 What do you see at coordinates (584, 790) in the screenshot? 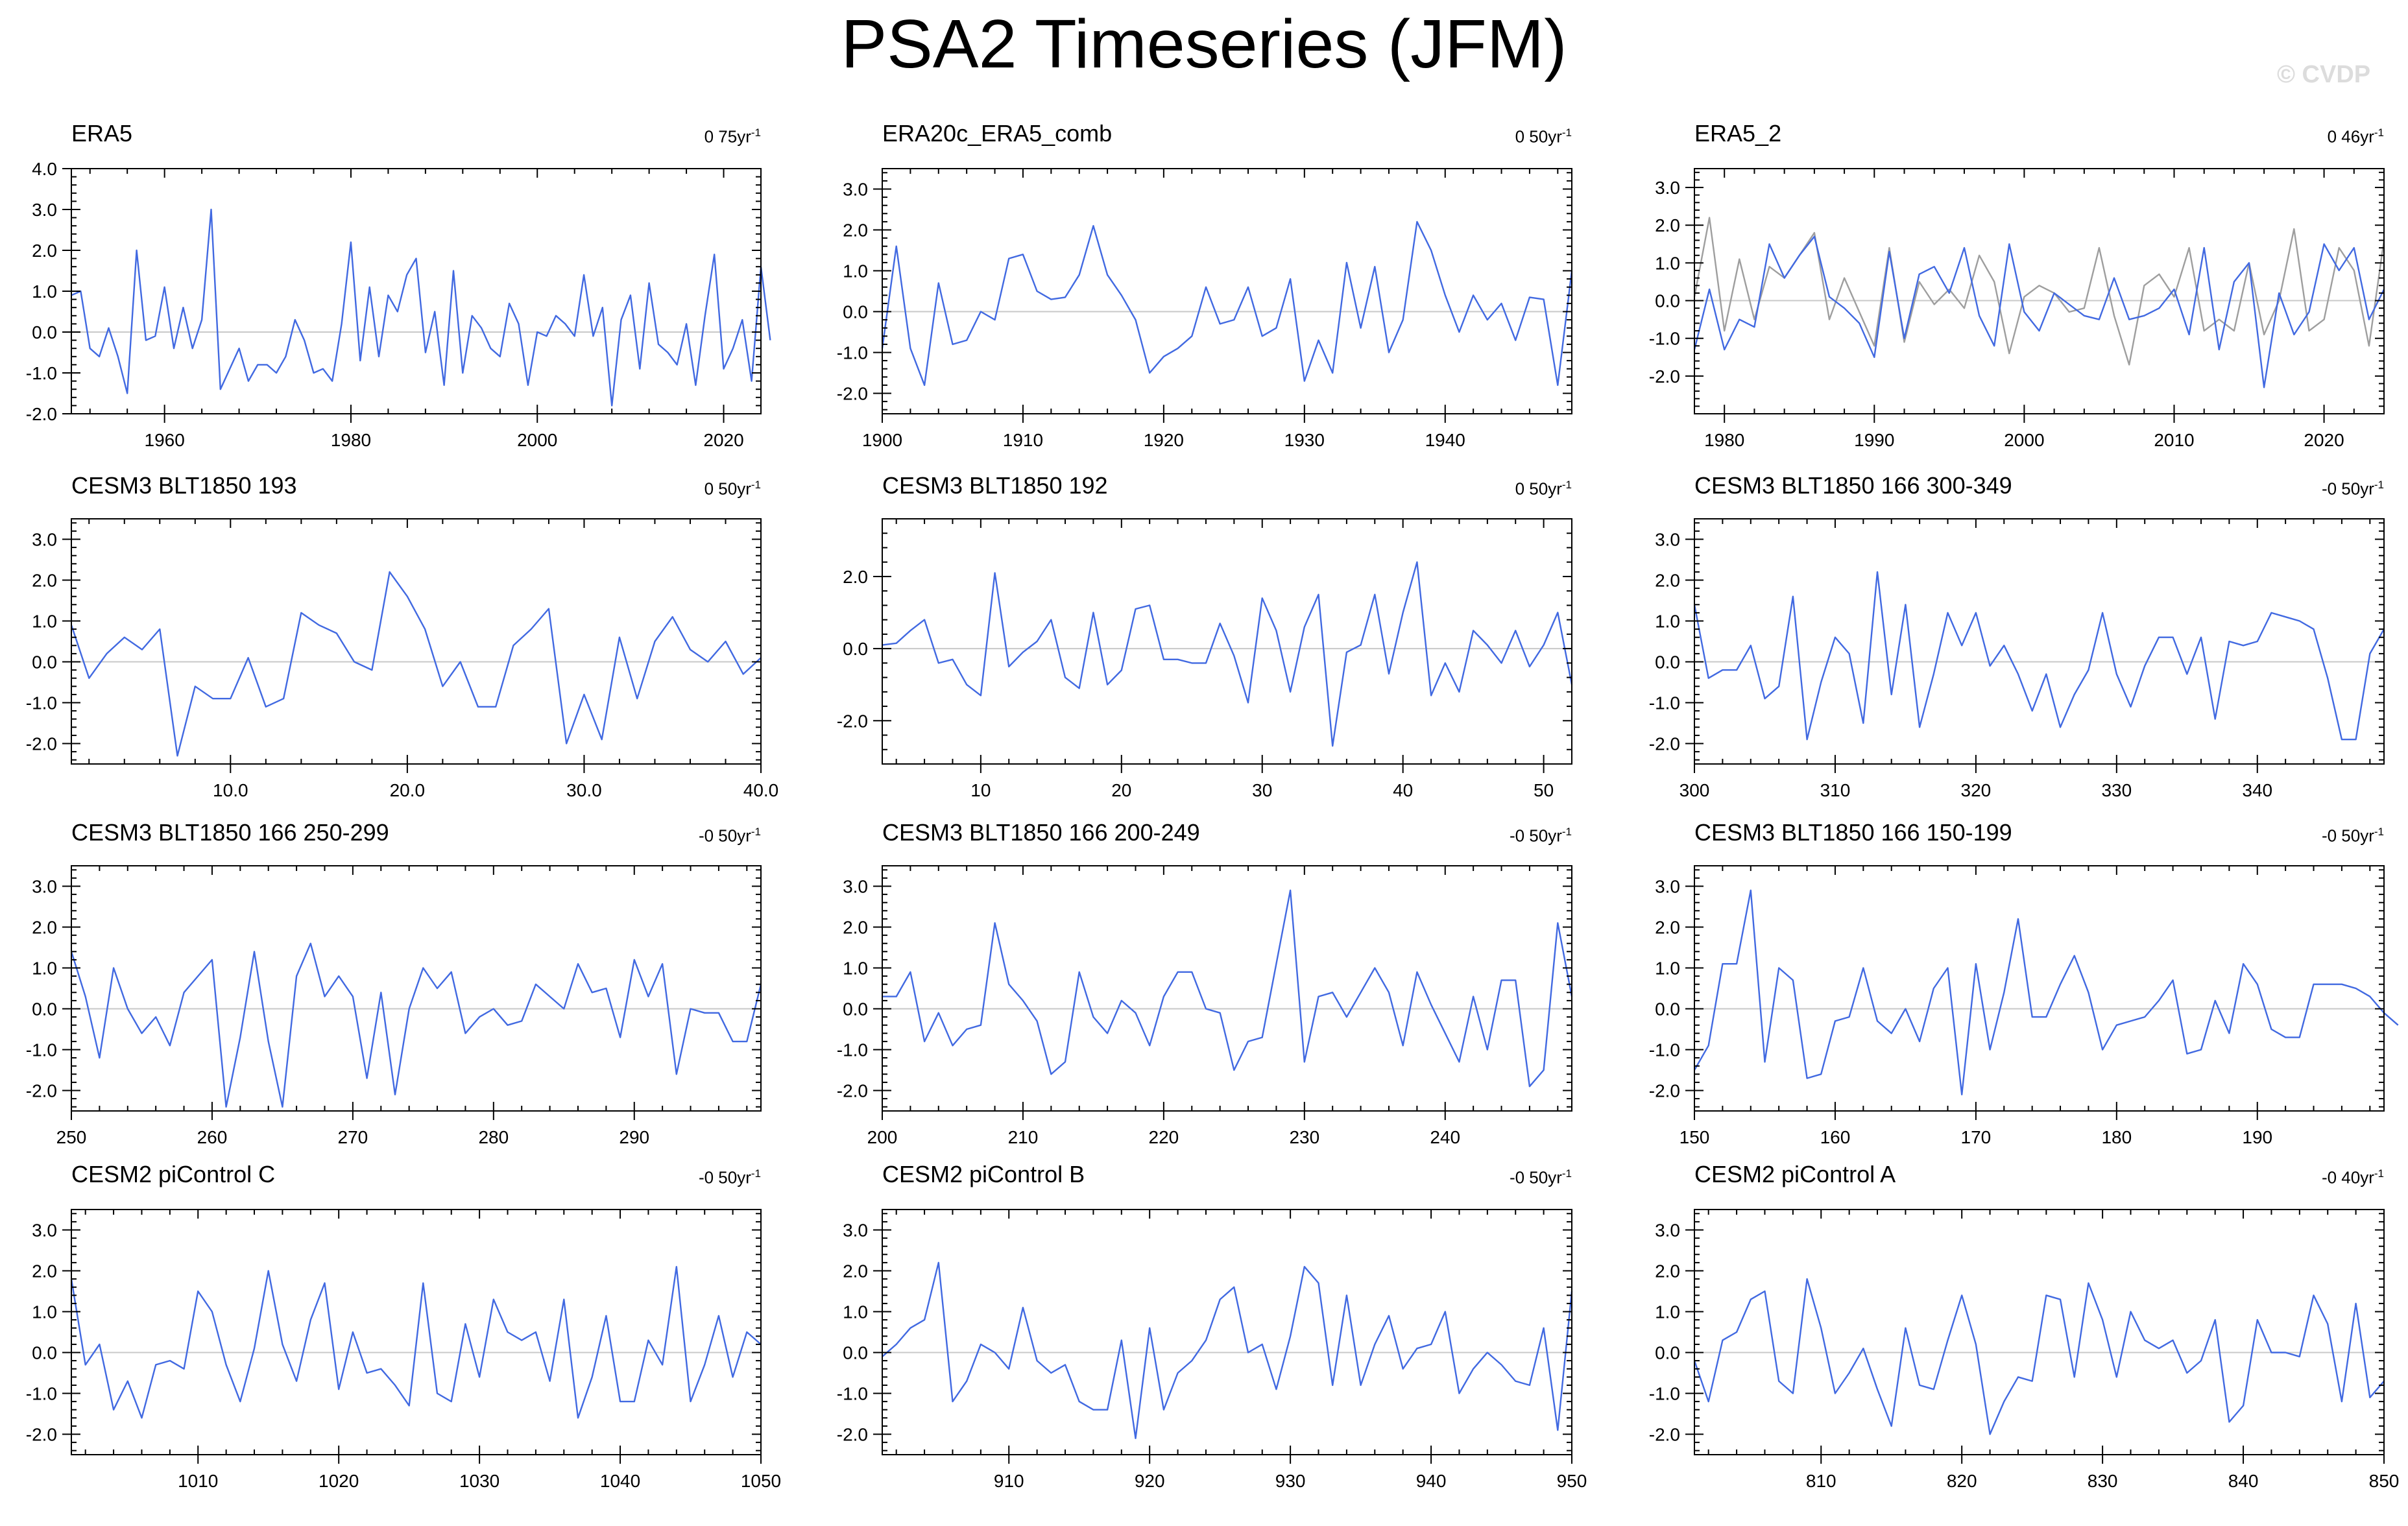
I see `x-tick-label: 30.0` at bounding box center [584, 790].